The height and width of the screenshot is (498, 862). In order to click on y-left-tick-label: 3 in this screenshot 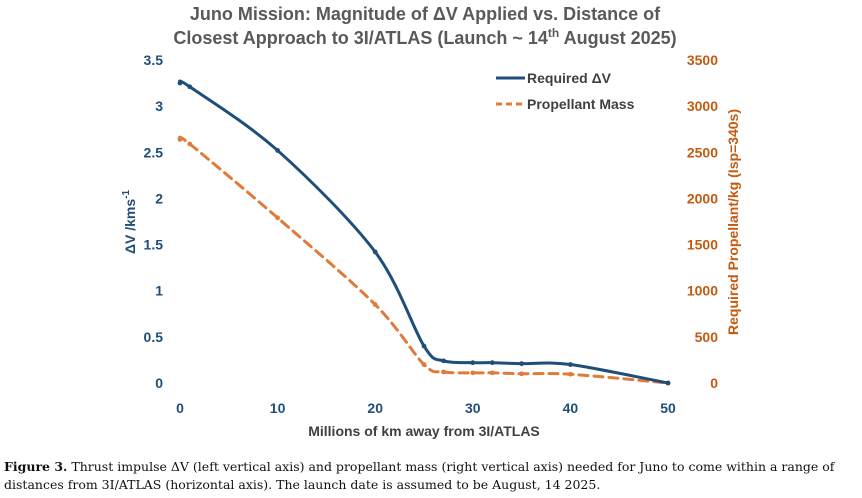, I will do `click(159, 106)`.